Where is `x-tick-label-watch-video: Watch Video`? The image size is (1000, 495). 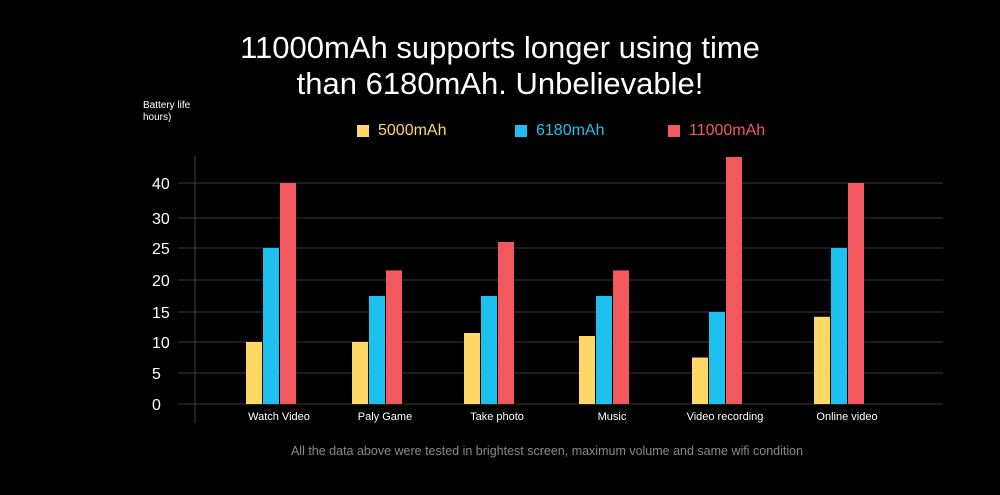
x-tick-label-watch-video: Watch Video is located at coordinates (279, 417).